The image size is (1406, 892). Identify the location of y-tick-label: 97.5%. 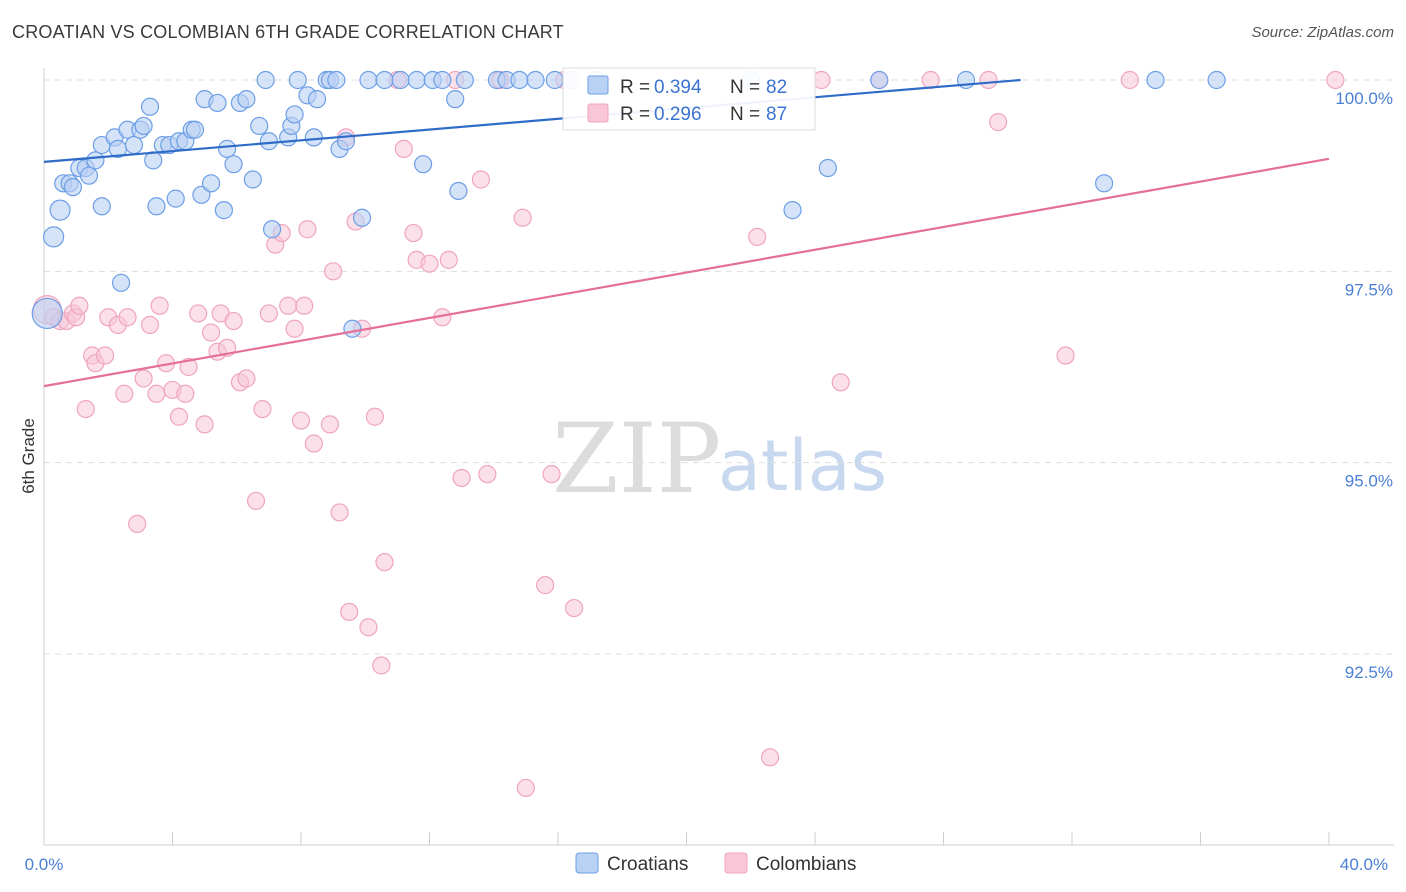
(1369, 289).